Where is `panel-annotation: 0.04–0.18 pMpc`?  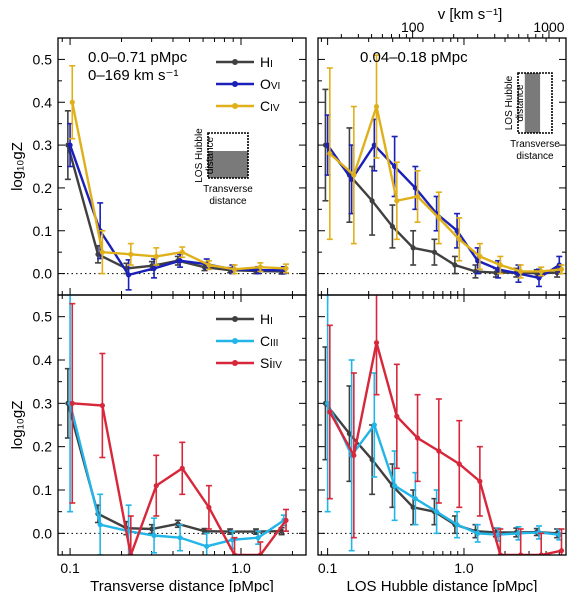 panel-annotation: 0.04–0.18 pMpc is located at coordinates (414, 57).